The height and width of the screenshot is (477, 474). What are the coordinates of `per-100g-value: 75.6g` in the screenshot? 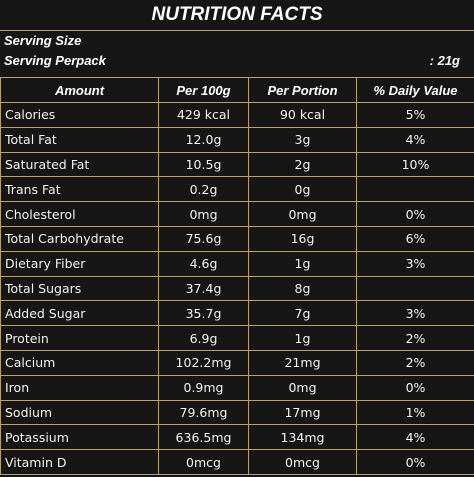 It's located at (203, 238).